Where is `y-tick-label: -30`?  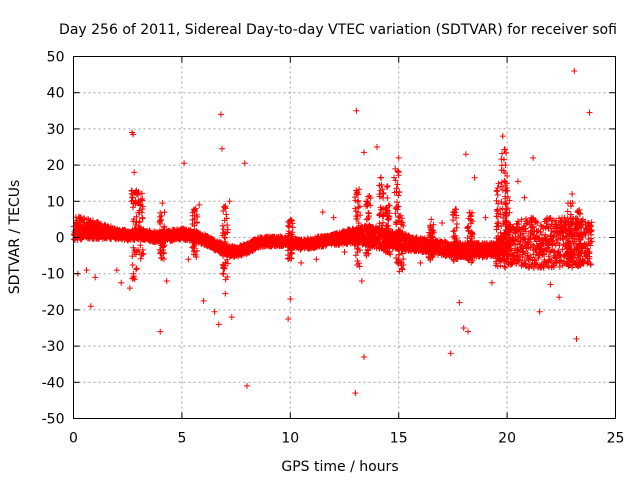
y-tick-label: -30 is located at coordinates (53, 347).